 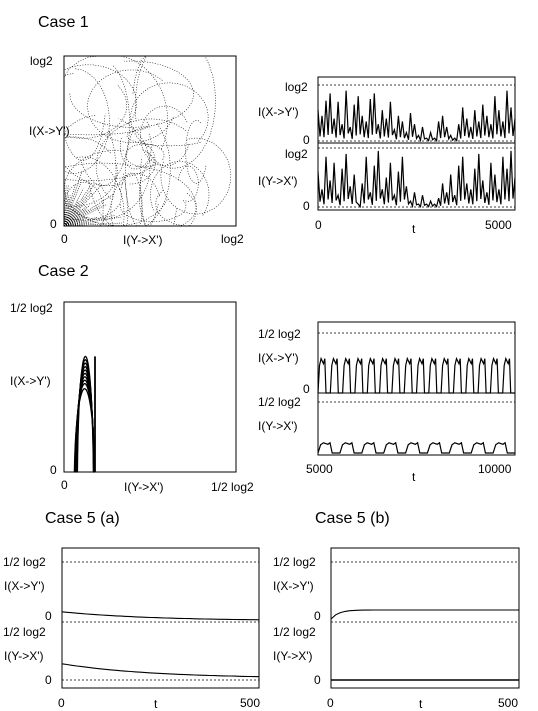 I want to click on case5a-series-xy, so click(x=160, y=616).